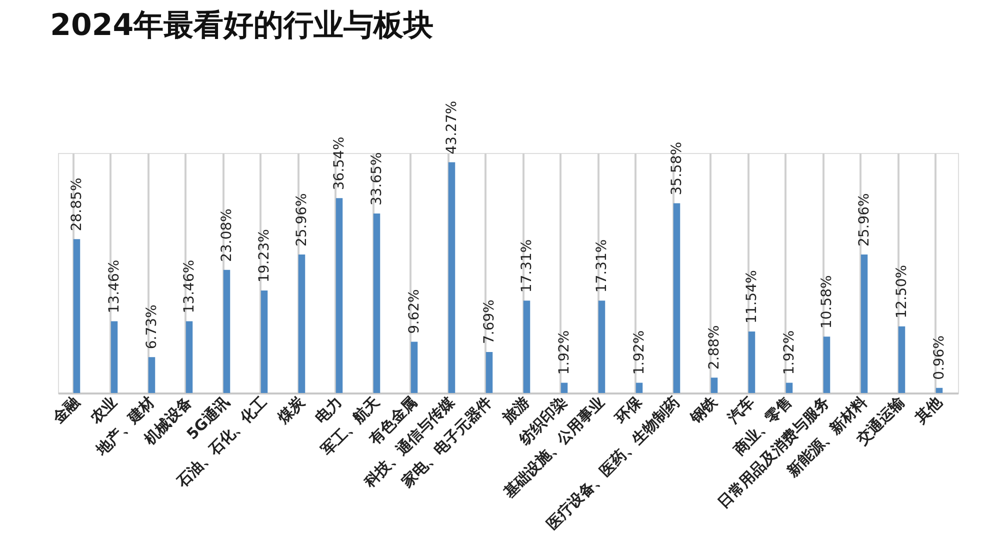  I want to click on x-tick-label: 其他, so click(928, 410).